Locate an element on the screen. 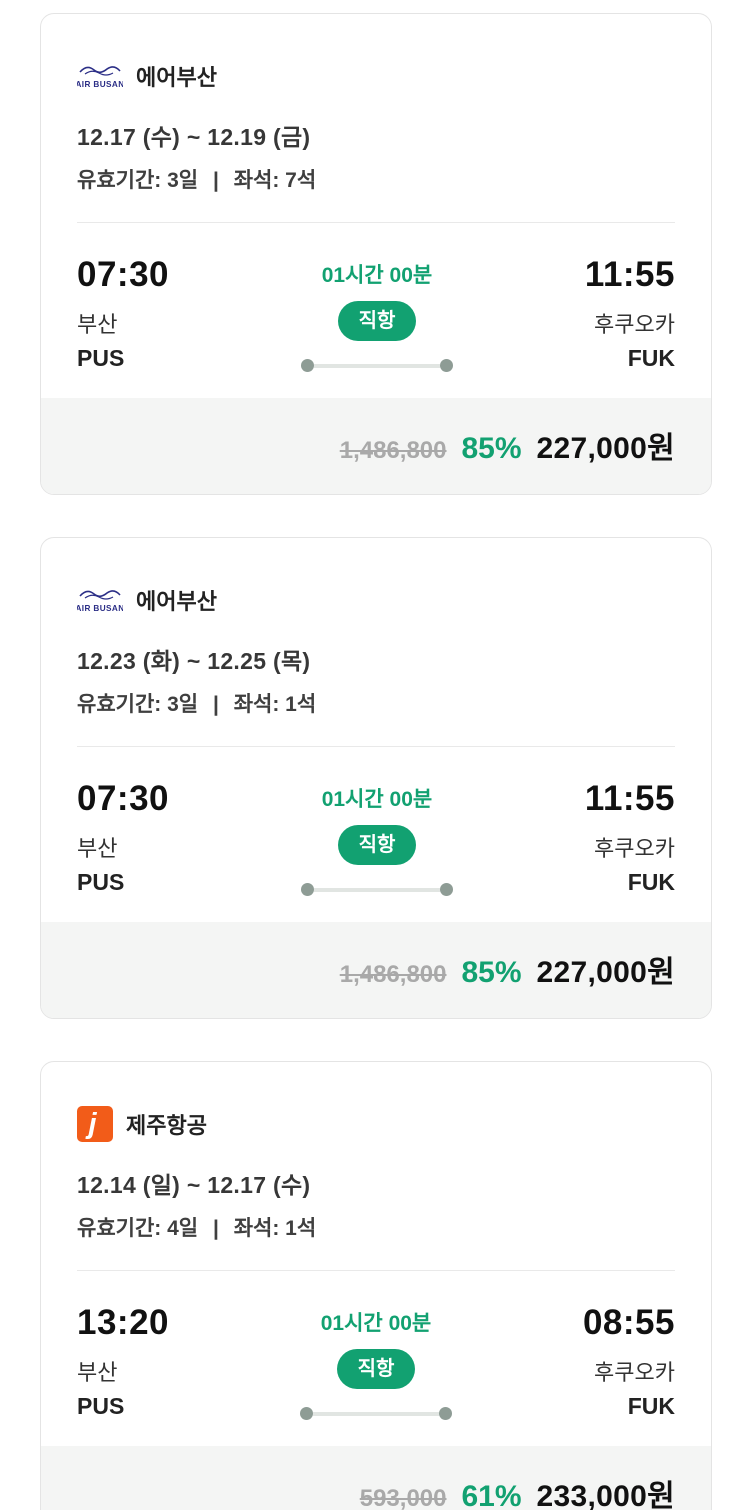 This screenshot has width=750, height=1510. trip-date-range: 12.14 (일) ~ 12.17 (수) is located at coordinates (194, 1185).